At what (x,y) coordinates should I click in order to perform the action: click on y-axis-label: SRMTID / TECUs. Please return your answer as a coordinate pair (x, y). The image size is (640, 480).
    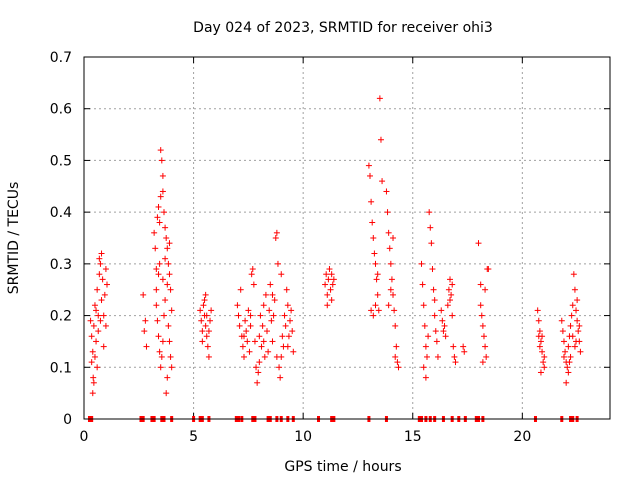
    Looking at the image, I should click on (14, 238).